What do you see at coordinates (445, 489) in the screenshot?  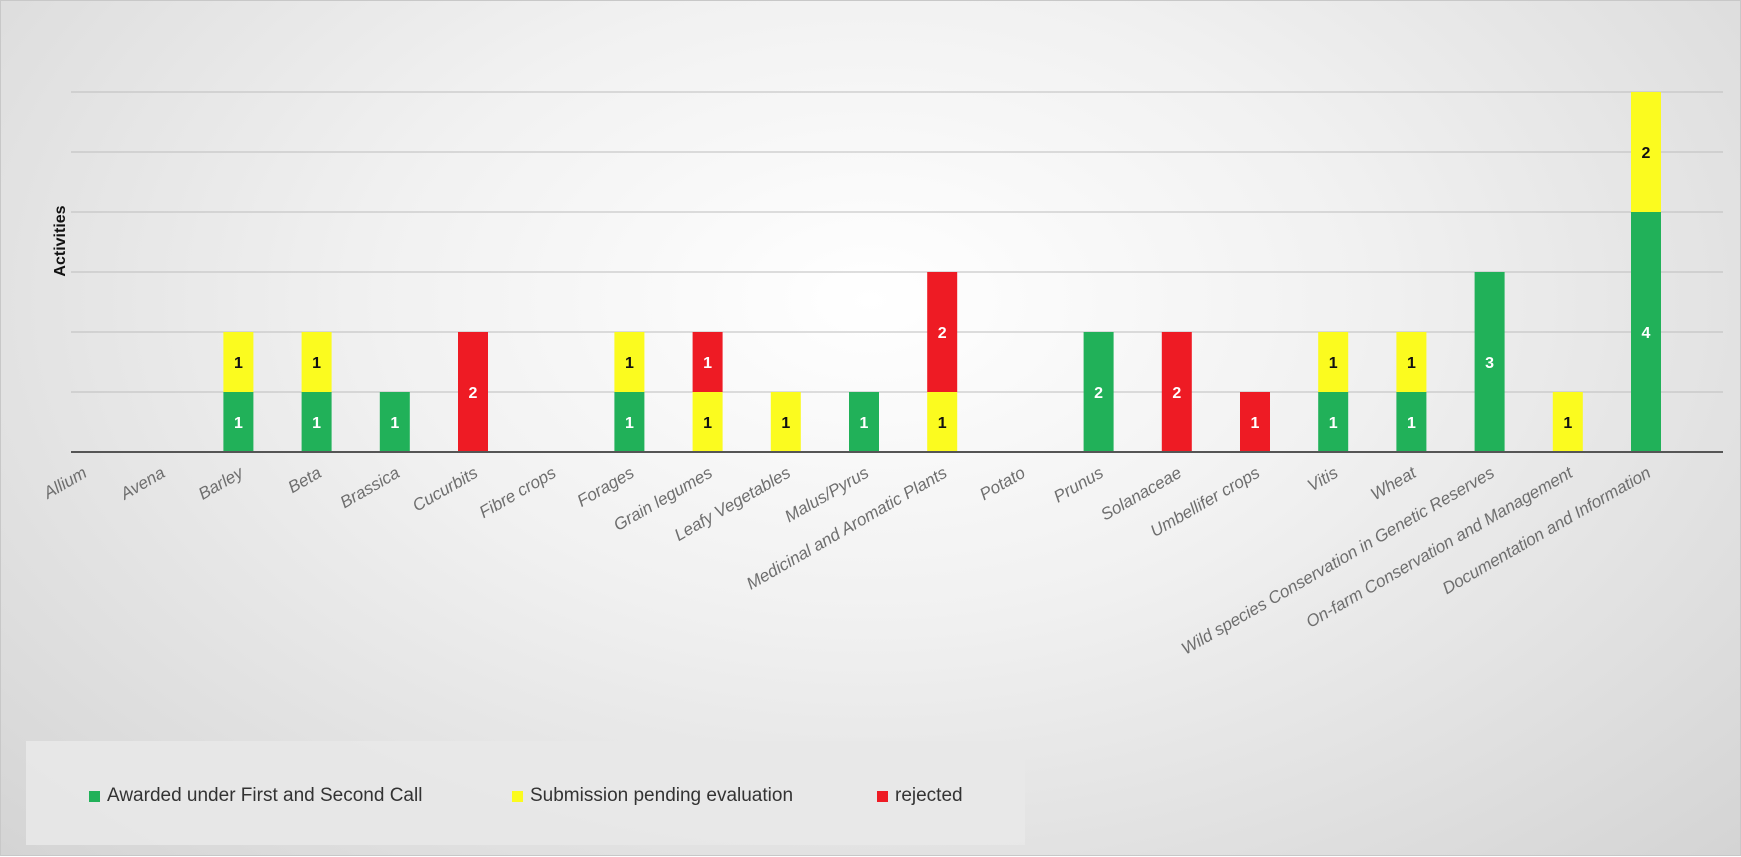 I see `x-tick-label-cucurbits: Cucurbits` at bounding box center [445, 489].